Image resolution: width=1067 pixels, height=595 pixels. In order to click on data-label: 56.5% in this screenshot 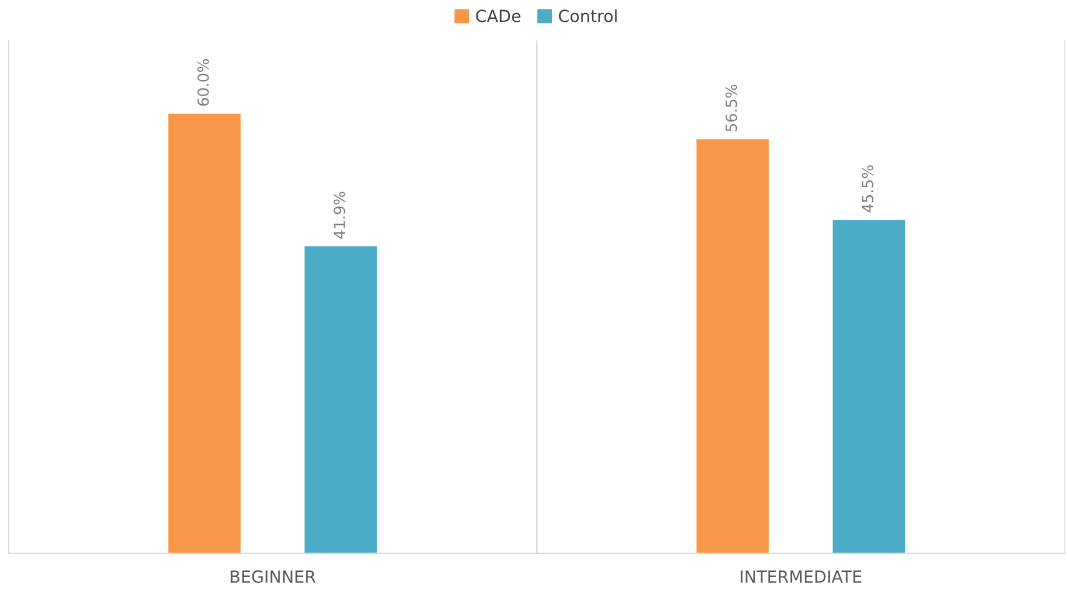, I will do `click(731, 108)`.